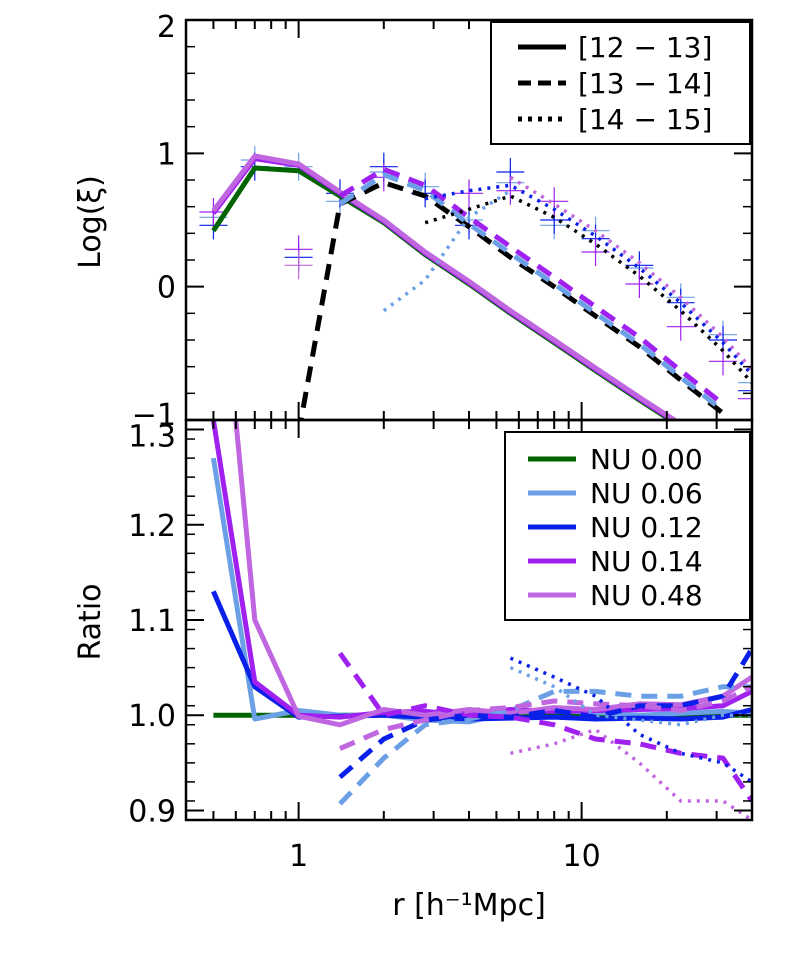 The image size is (793, 965). Describe the element at coordinates (152, 526) in the screenshot. I see `bottom-y-tick-label: 1.2` at that location.